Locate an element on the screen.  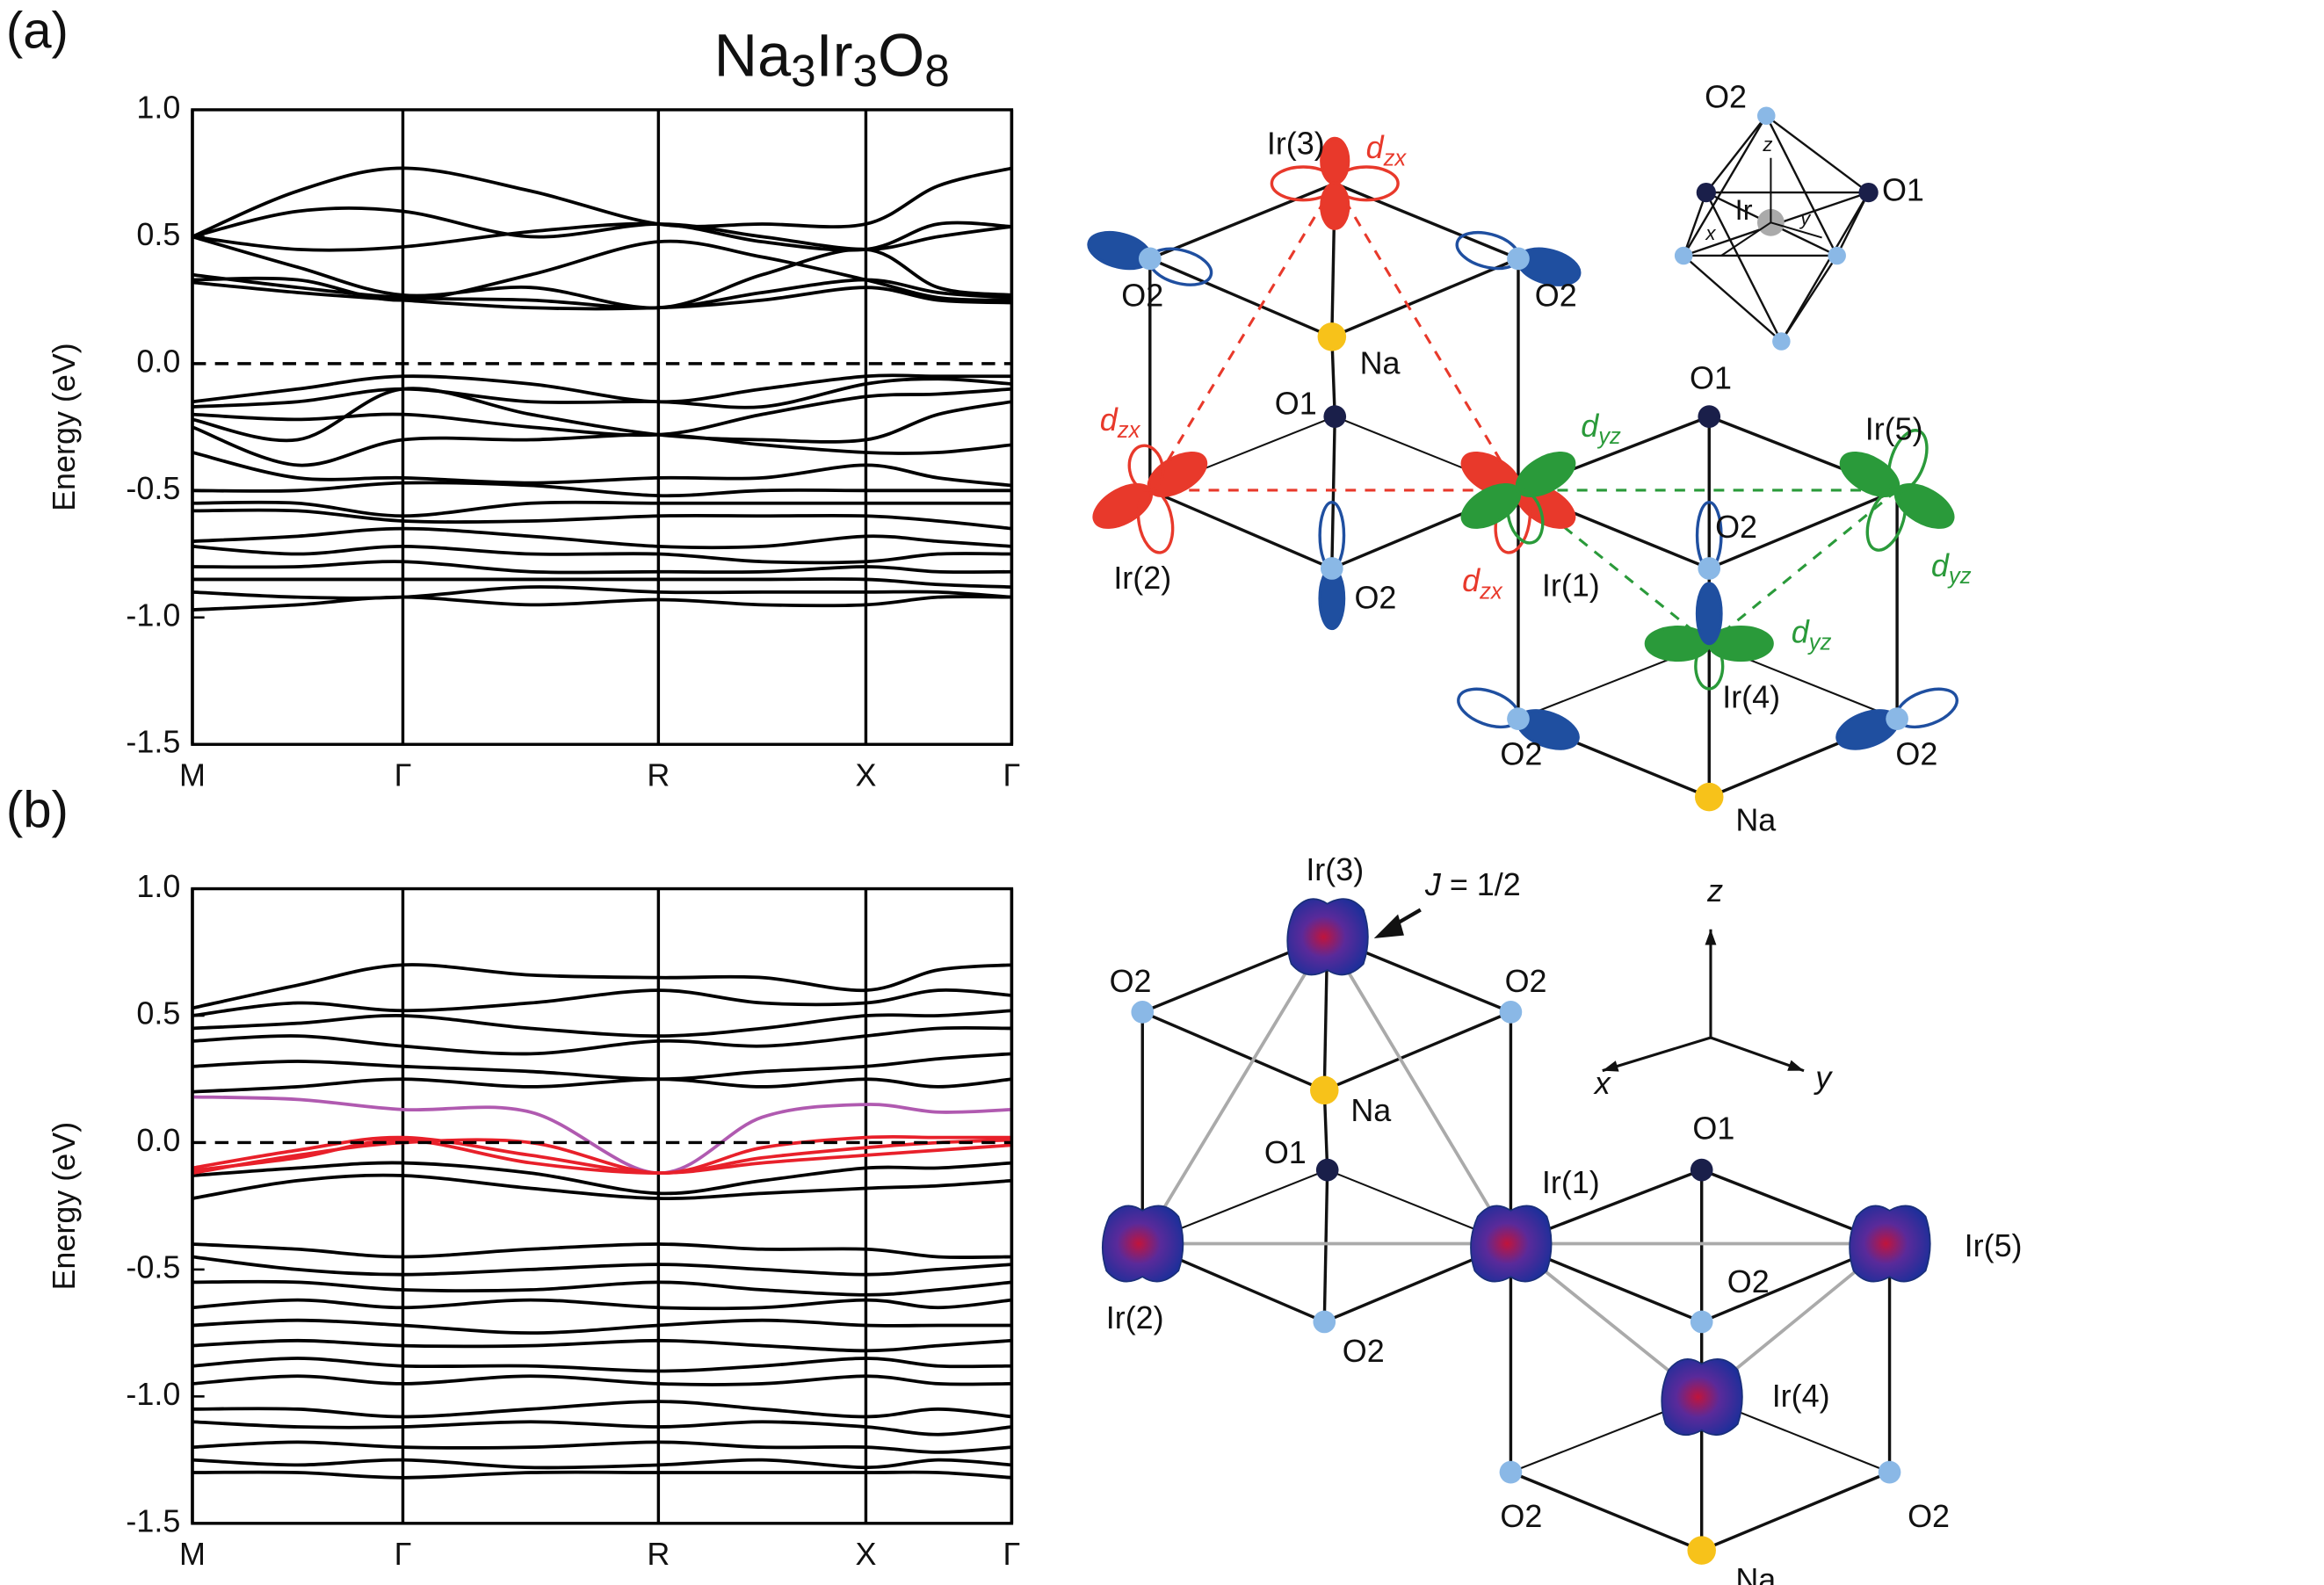
inset-label: O1 is located at coordinates (1903, 190).